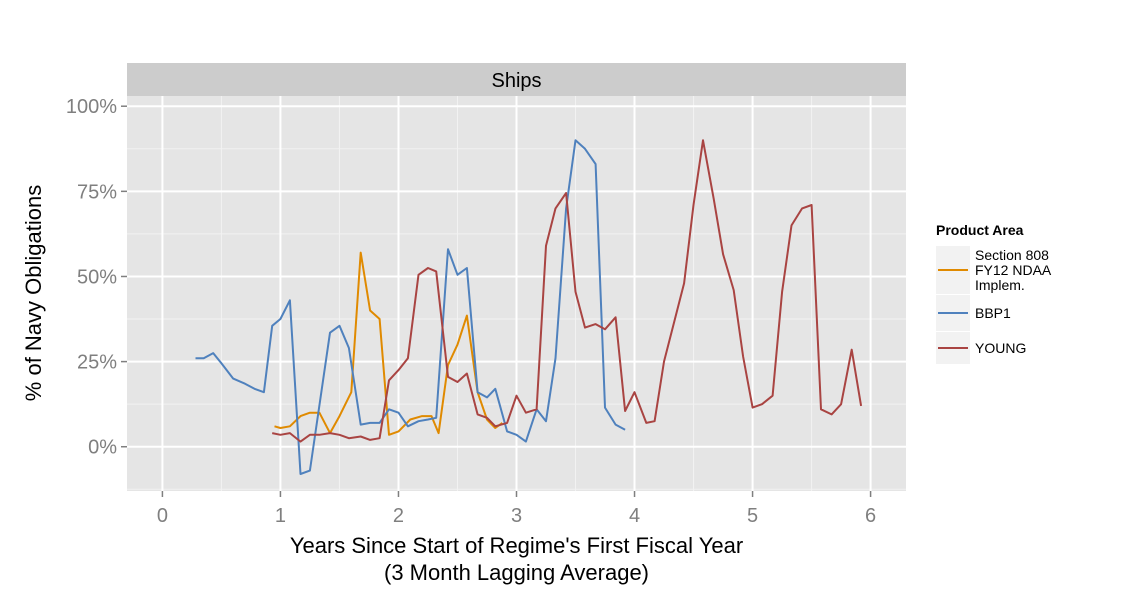  I want to click on facet-strip, so click(516, 79).